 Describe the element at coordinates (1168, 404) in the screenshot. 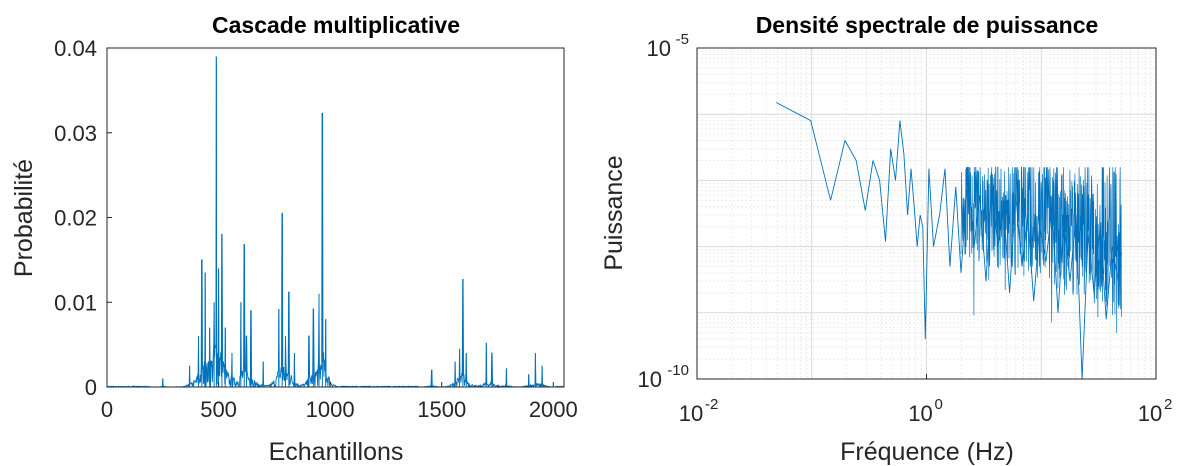

I see `x-tick-exponent: 2` at that location.